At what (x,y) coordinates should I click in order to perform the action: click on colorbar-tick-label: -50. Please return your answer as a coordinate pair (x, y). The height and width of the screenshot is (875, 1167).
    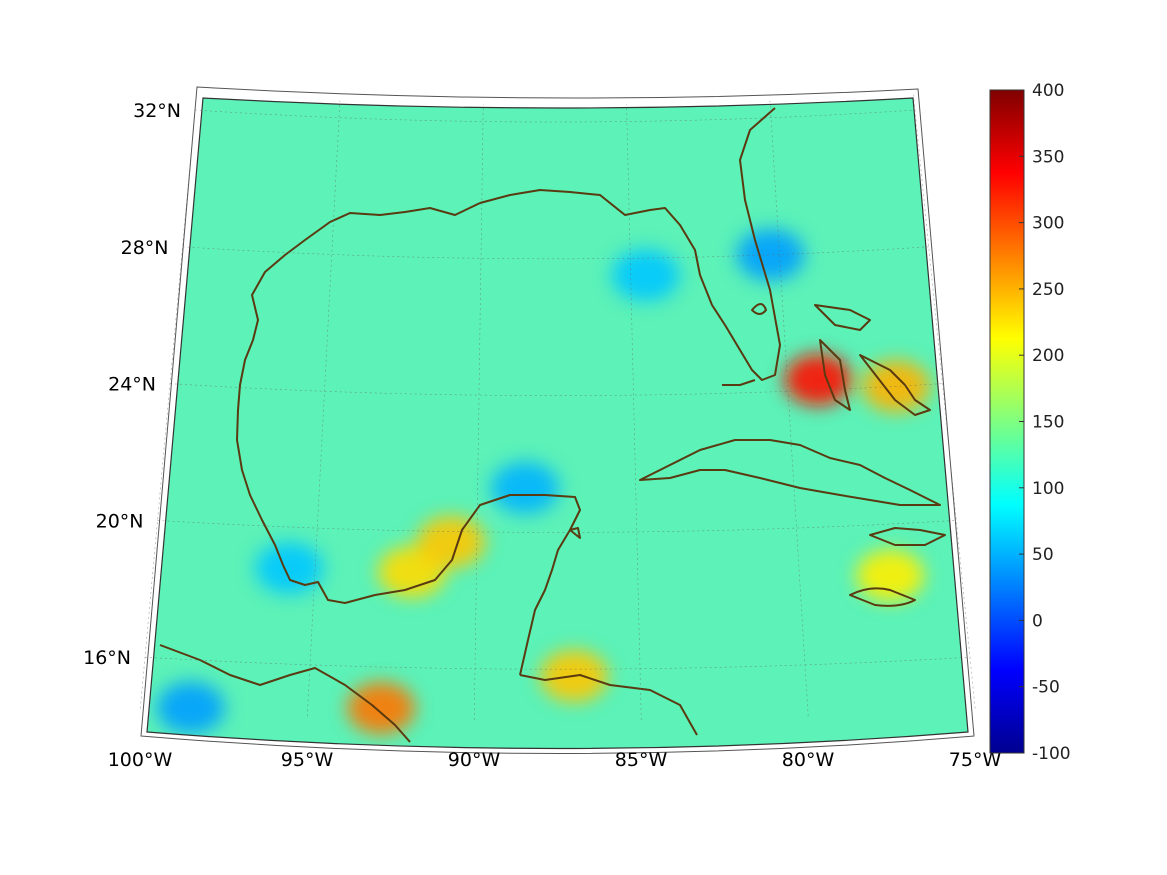
    Looking at the image, I should click on (1046, 688).